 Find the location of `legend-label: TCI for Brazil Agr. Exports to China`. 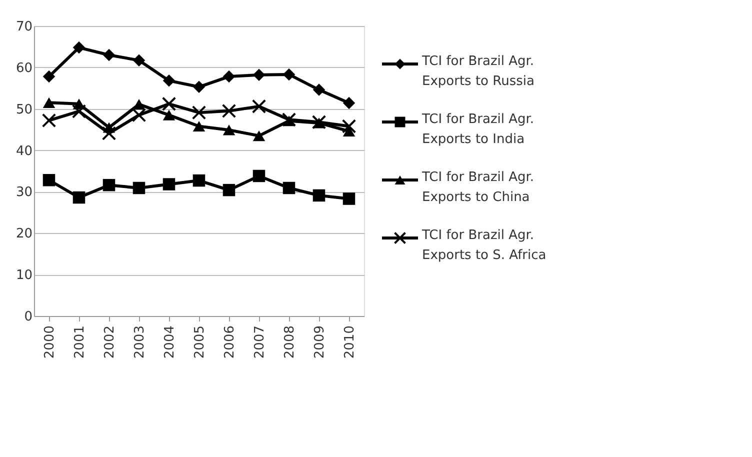

legend-label: TCI for Brazil Agr. Exports to China is located at coordinates (477, 187).